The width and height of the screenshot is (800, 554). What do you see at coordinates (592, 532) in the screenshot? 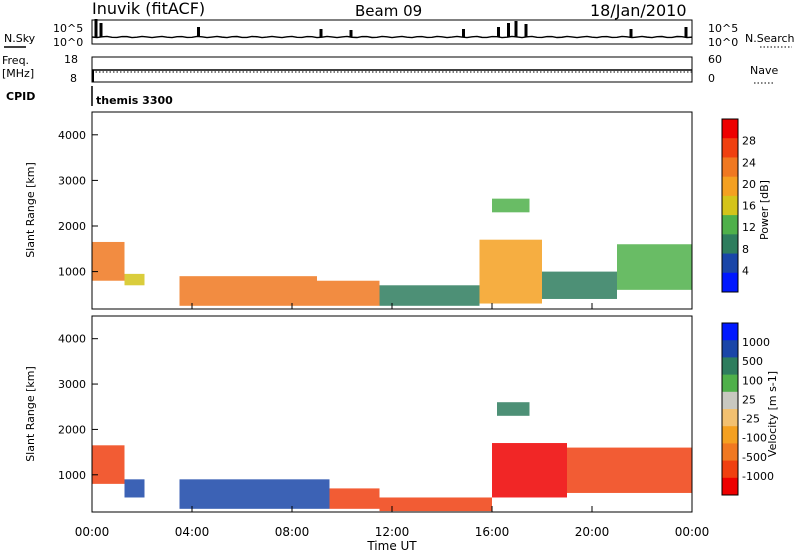
I see `x-tick-label: 20:00` at bounding box center [592, 532].